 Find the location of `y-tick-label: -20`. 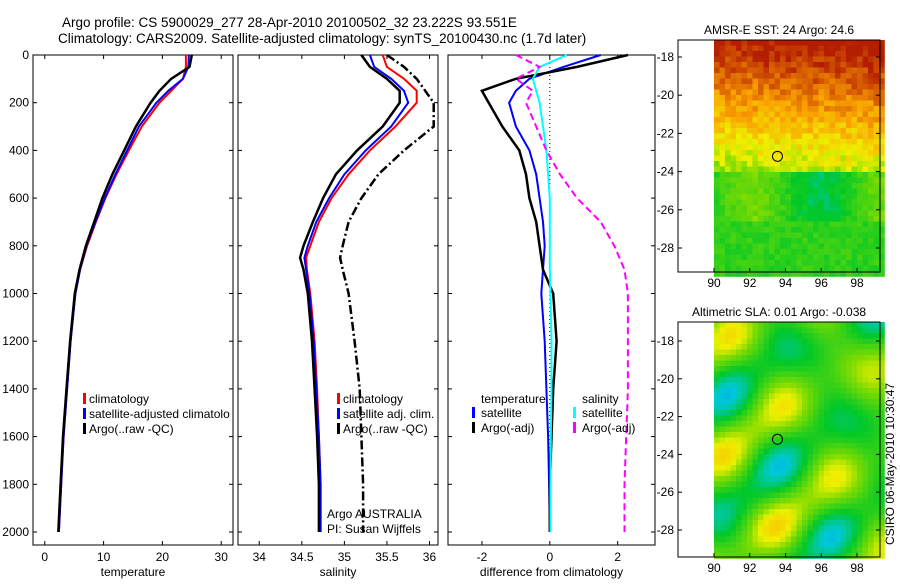

y-tick-label: -20 is located at coordinates (666, 379).